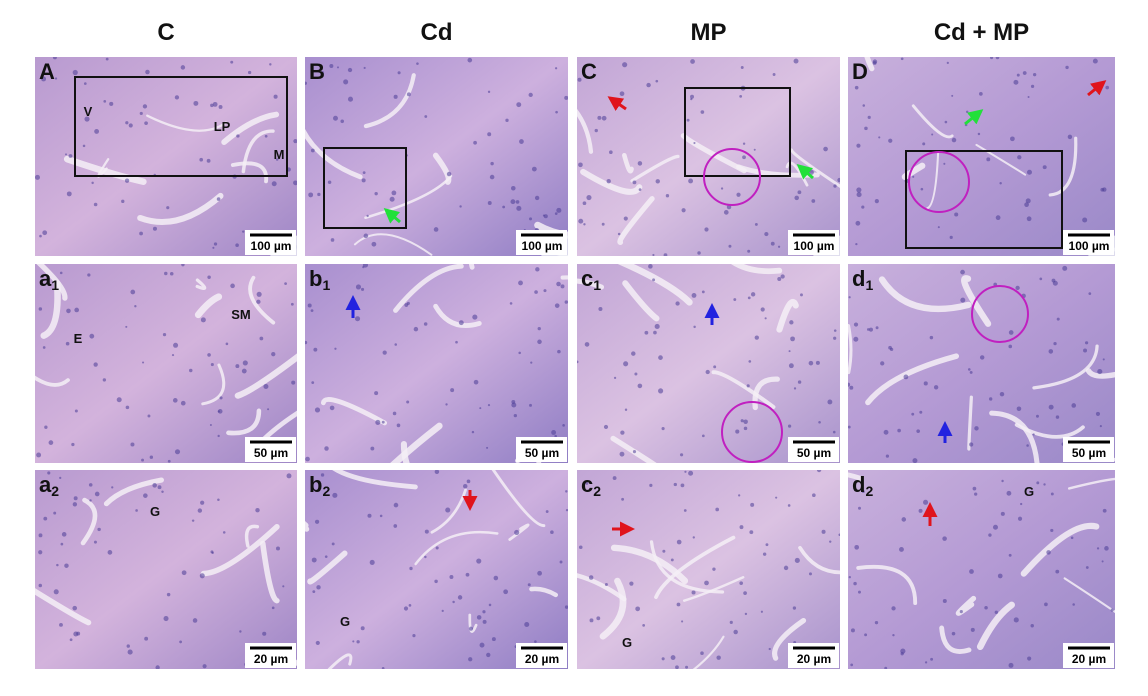 Image resolution: width=1148 pixels, height=696 pixels. Describe the element at coordinates (709, 32) in the screenshot. I see `column-header: MP` at that location.